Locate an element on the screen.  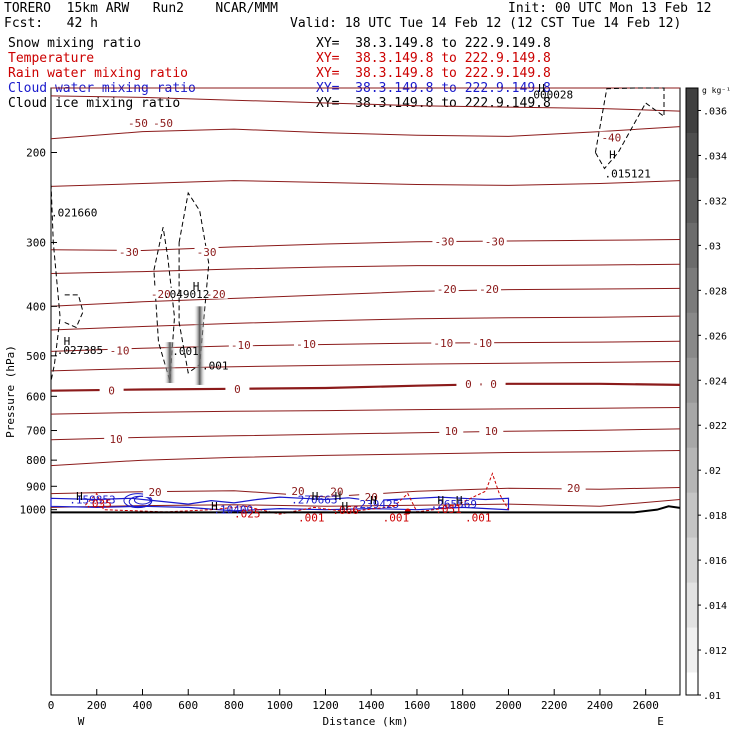
y-tick-label: 200 is located at coordinates (36, 153).